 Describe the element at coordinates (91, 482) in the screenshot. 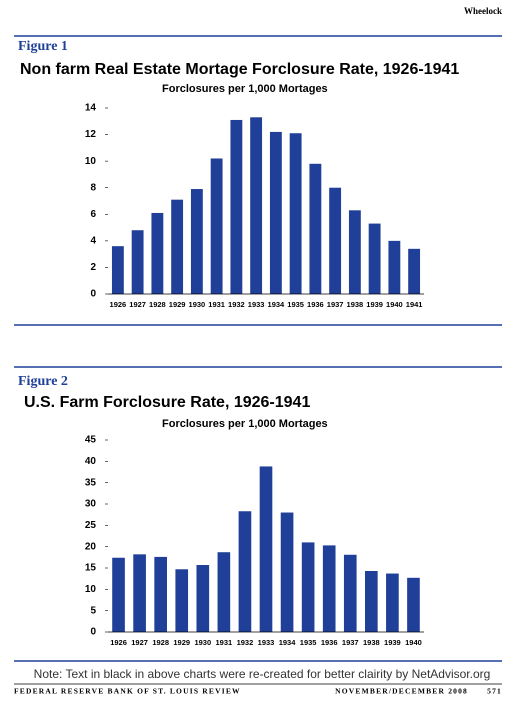

I see `y-tick-label: 35` at that location.